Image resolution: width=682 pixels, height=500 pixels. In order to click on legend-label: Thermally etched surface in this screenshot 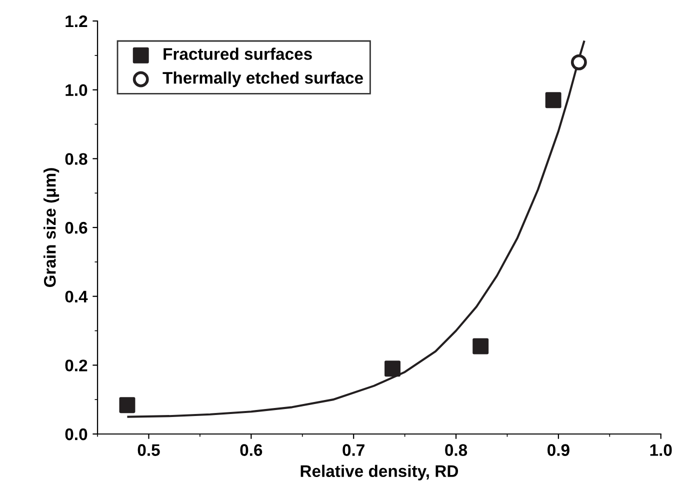, I will do `click(262, 80)`.